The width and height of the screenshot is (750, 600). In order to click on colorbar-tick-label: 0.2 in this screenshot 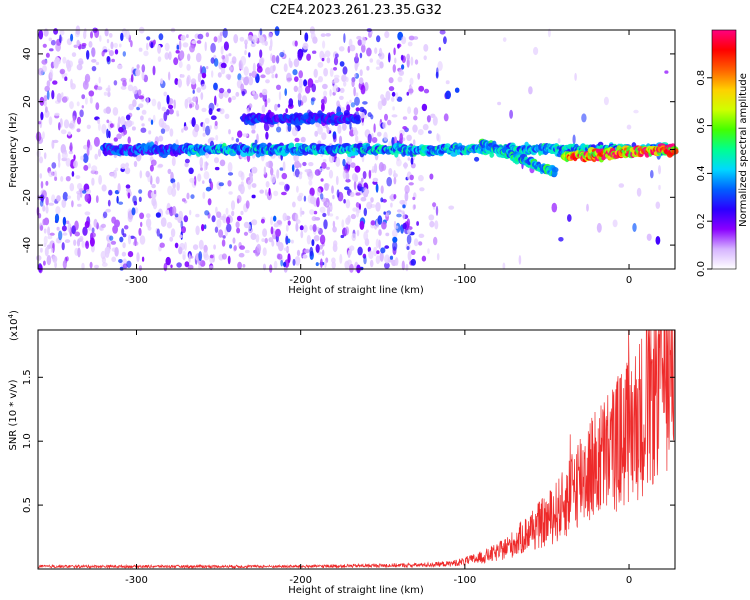, I will do `click(701, 221)`.